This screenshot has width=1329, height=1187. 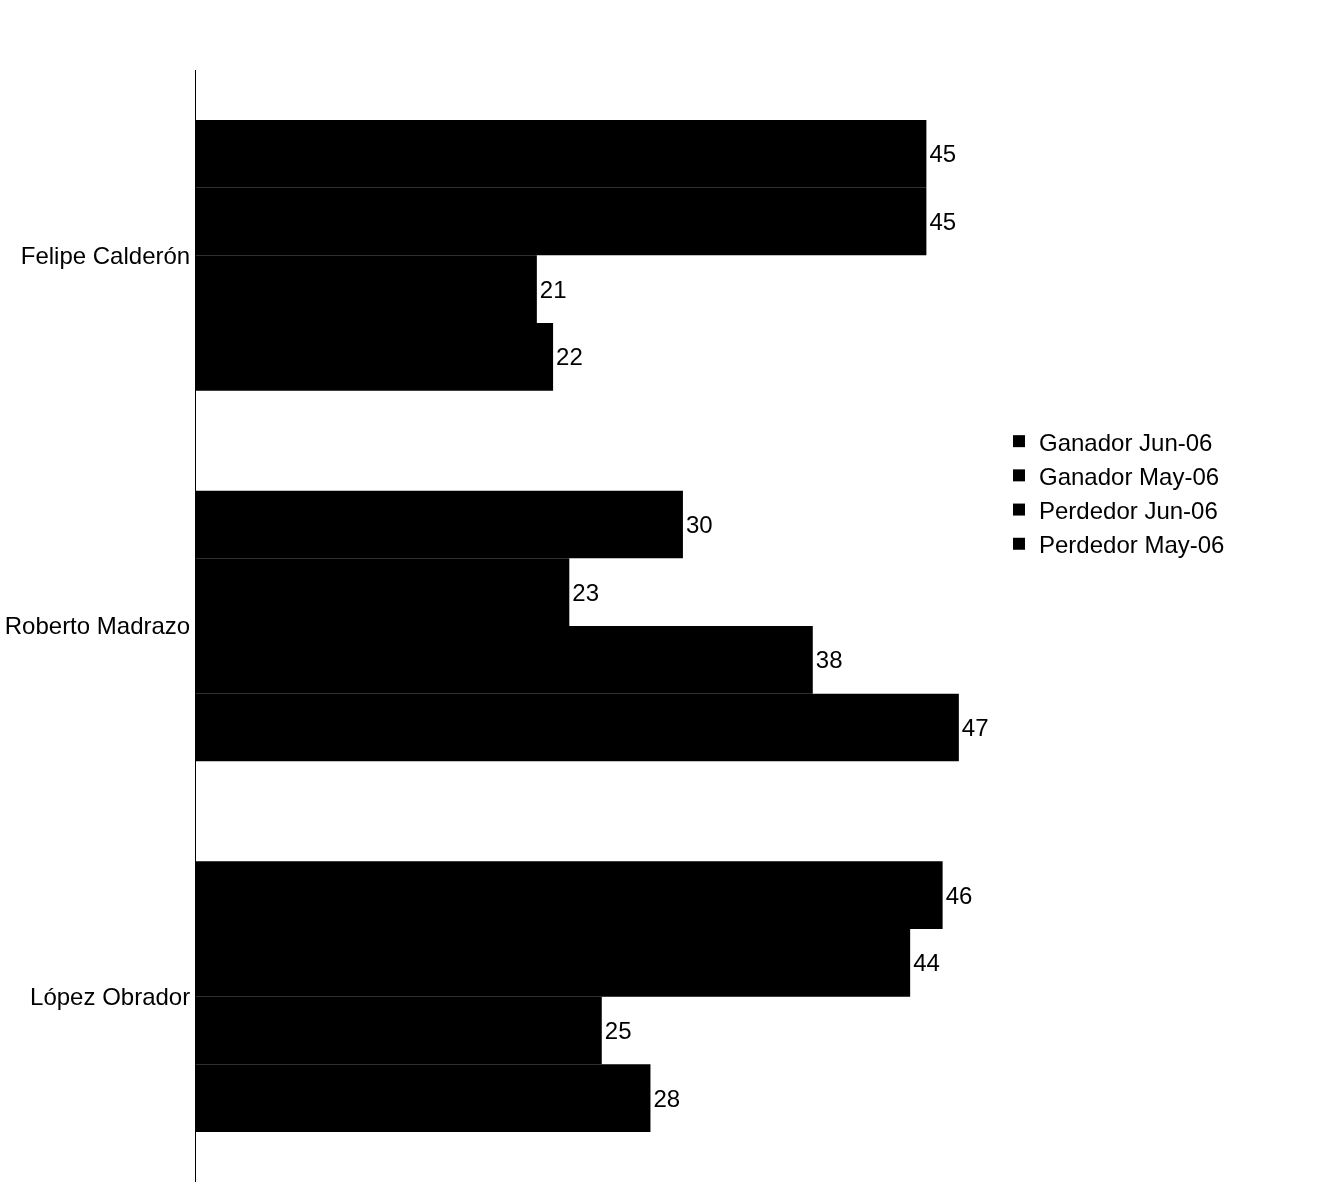 I want to click on legend-label: Perdedor May-06, so click(x=1132, y=545).